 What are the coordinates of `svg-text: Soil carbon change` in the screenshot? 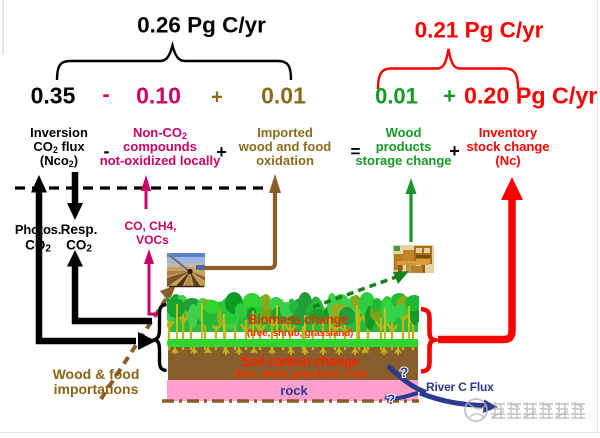 It's located at (300, 361).